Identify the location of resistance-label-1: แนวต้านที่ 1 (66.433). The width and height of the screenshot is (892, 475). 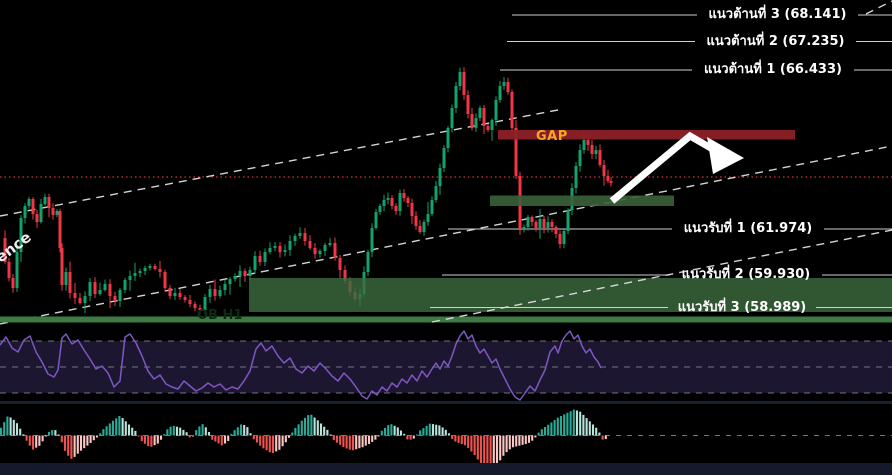
(773, 69).